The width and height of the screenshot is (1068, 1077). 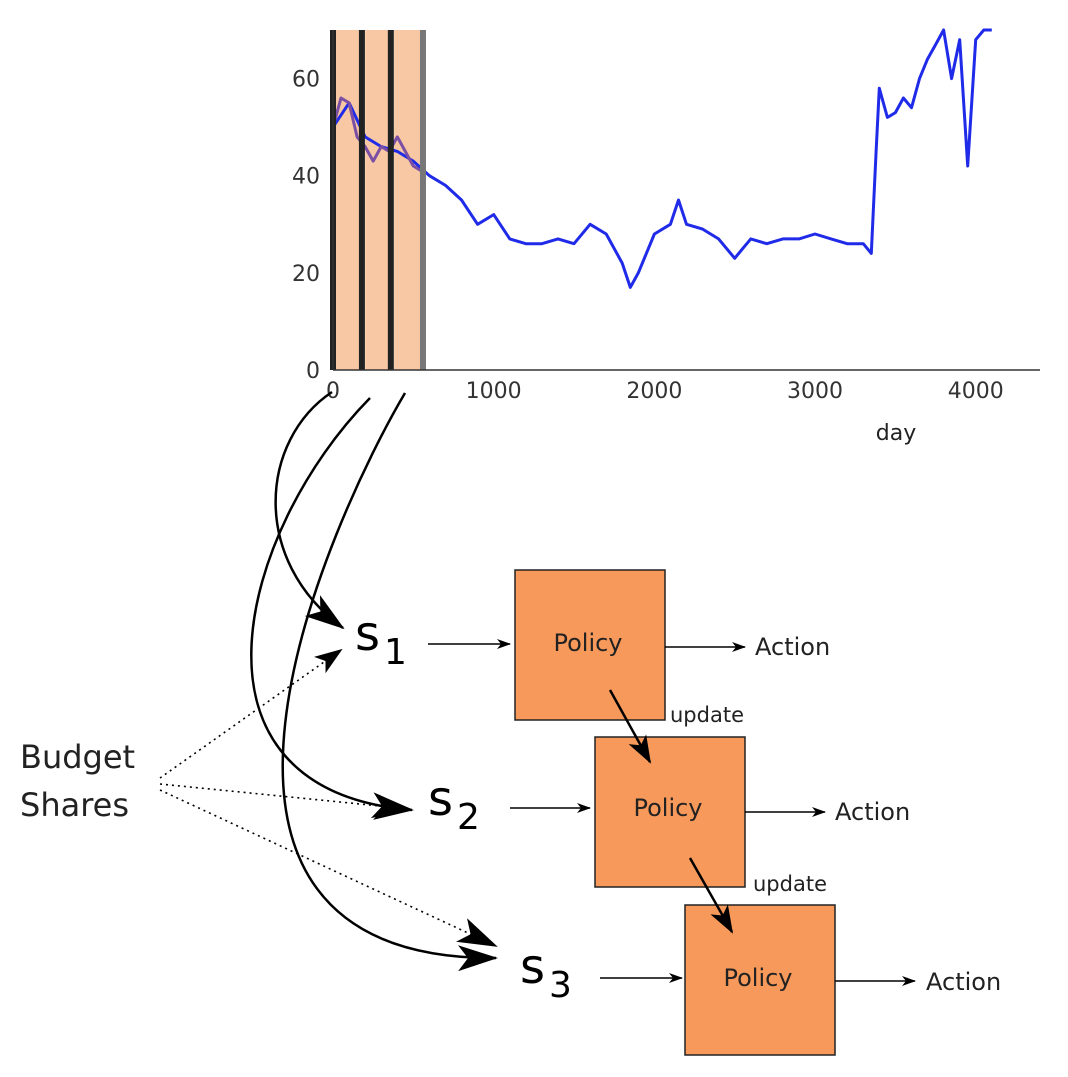 I want to click on x-tick-label: 4000, so click(x=976, y=391).